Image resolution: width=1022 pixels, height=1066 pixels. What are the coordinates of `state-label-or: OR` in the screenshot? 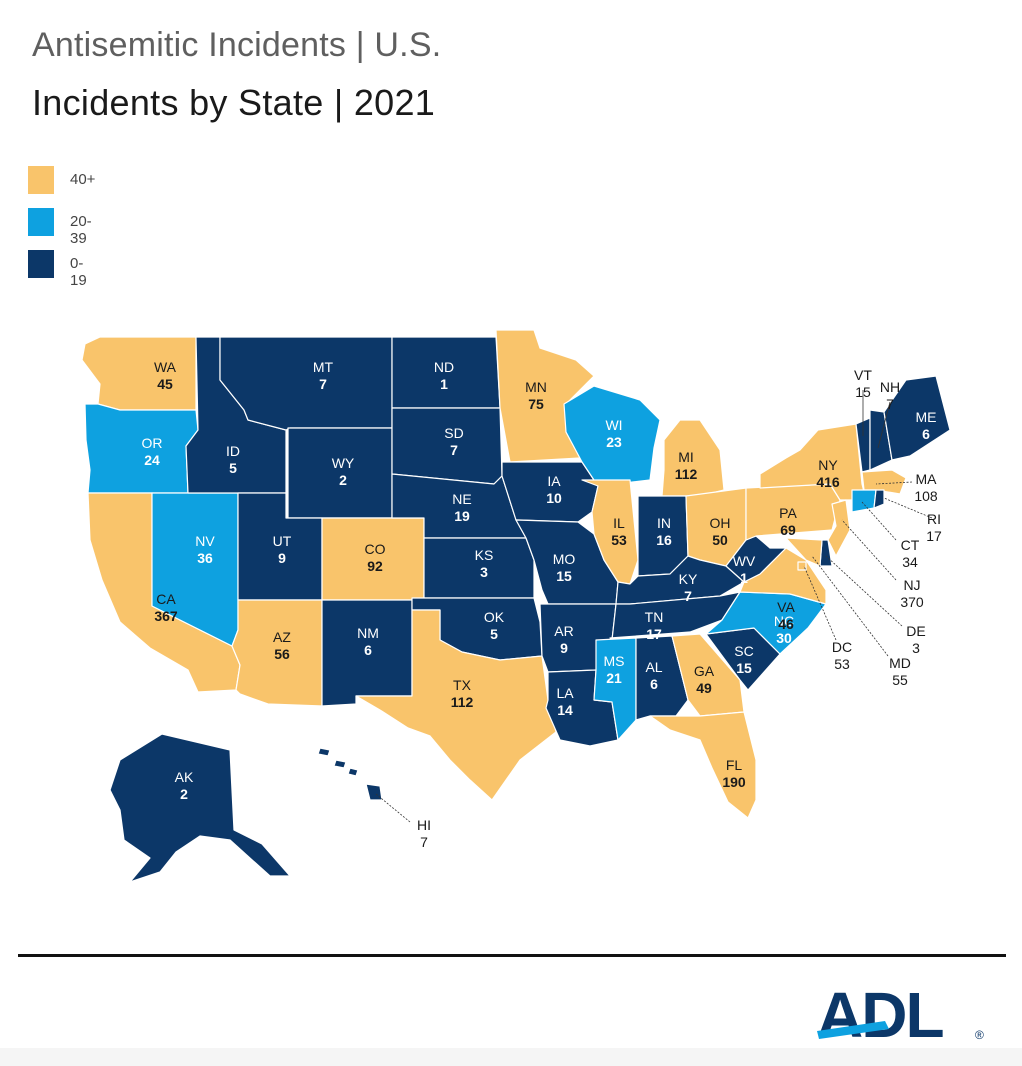 It's located at (152, 443).